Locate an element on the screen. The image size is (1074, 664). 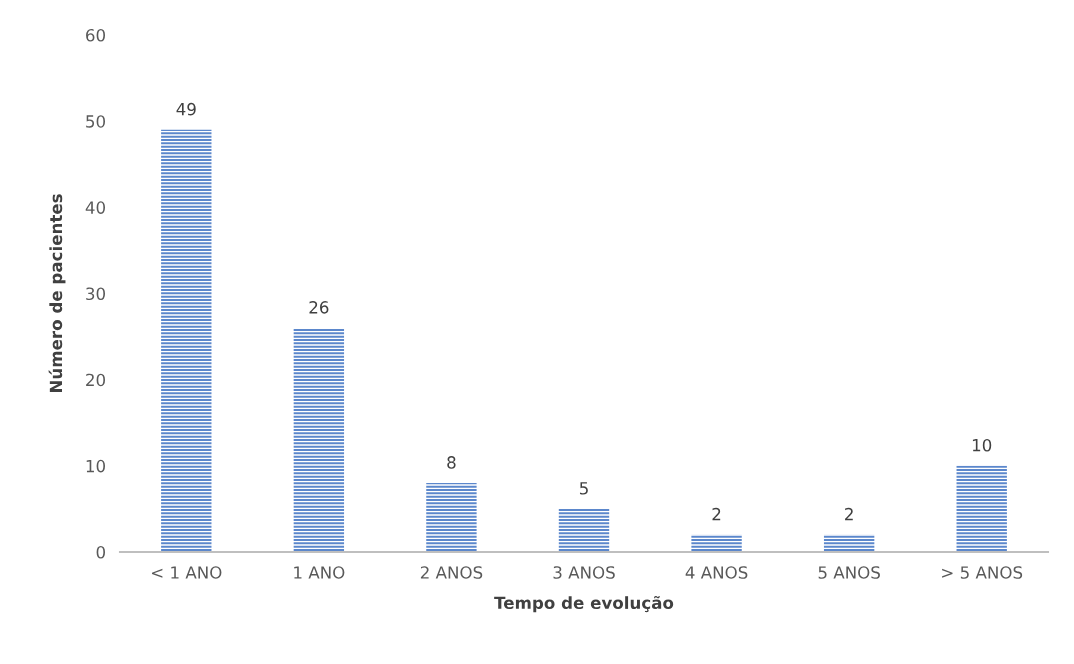
y-tick-label: 40 is located at coordinates (95, 207).